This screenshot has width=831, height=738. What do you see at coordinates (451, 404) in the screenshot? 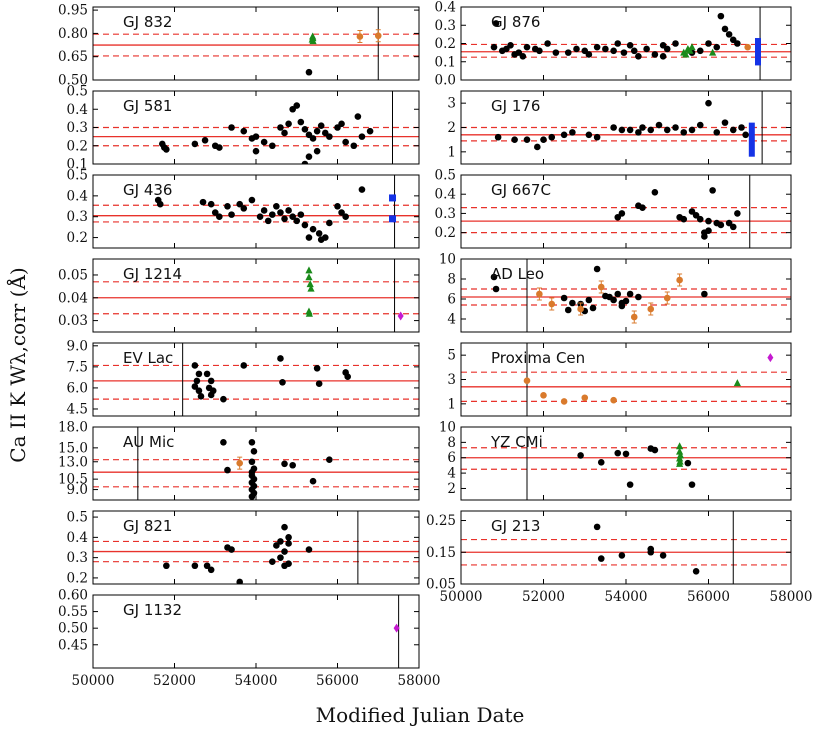
I see `y-tick-label: 1` at bounding box center [451, 404].